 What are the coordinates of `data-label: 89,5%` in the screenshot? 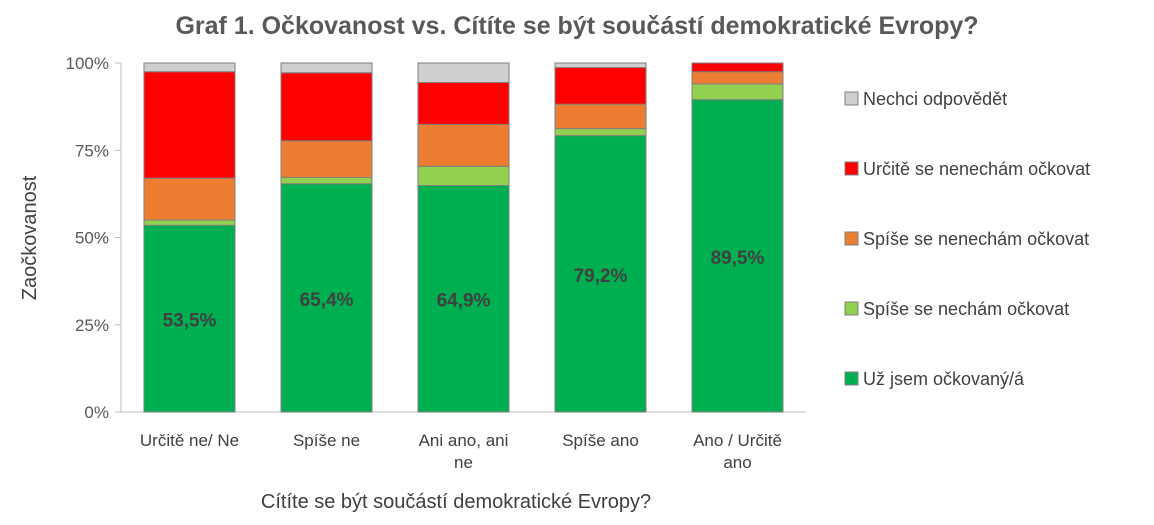 It's located at (738, 258).